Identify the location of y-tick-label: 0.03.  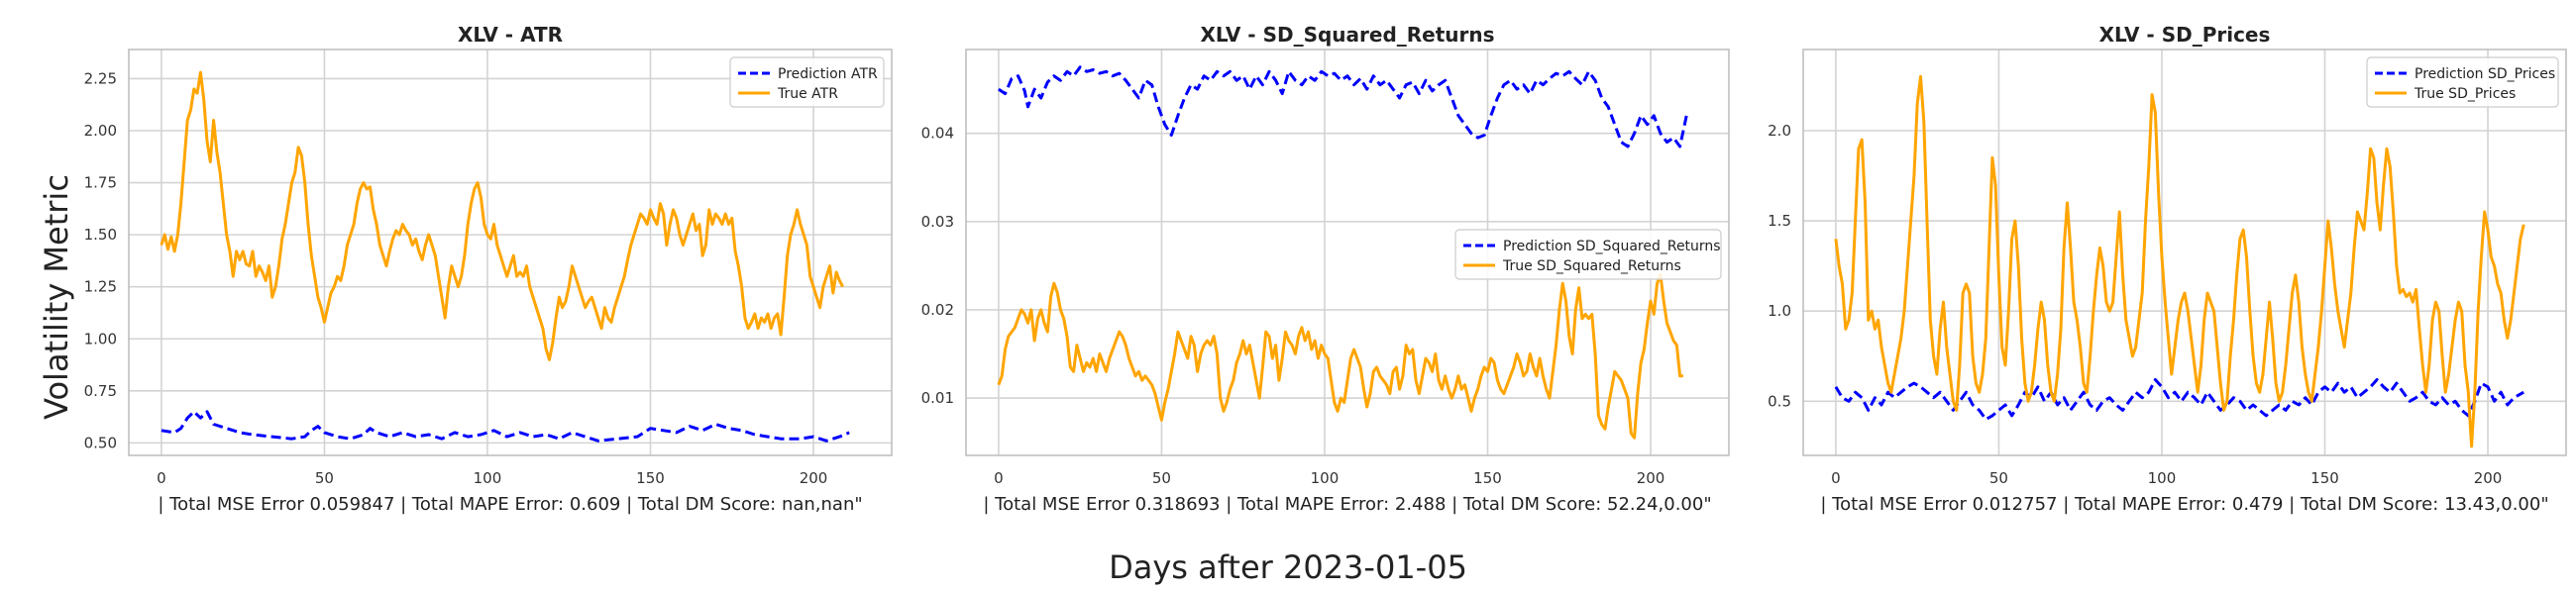
(938, 222).